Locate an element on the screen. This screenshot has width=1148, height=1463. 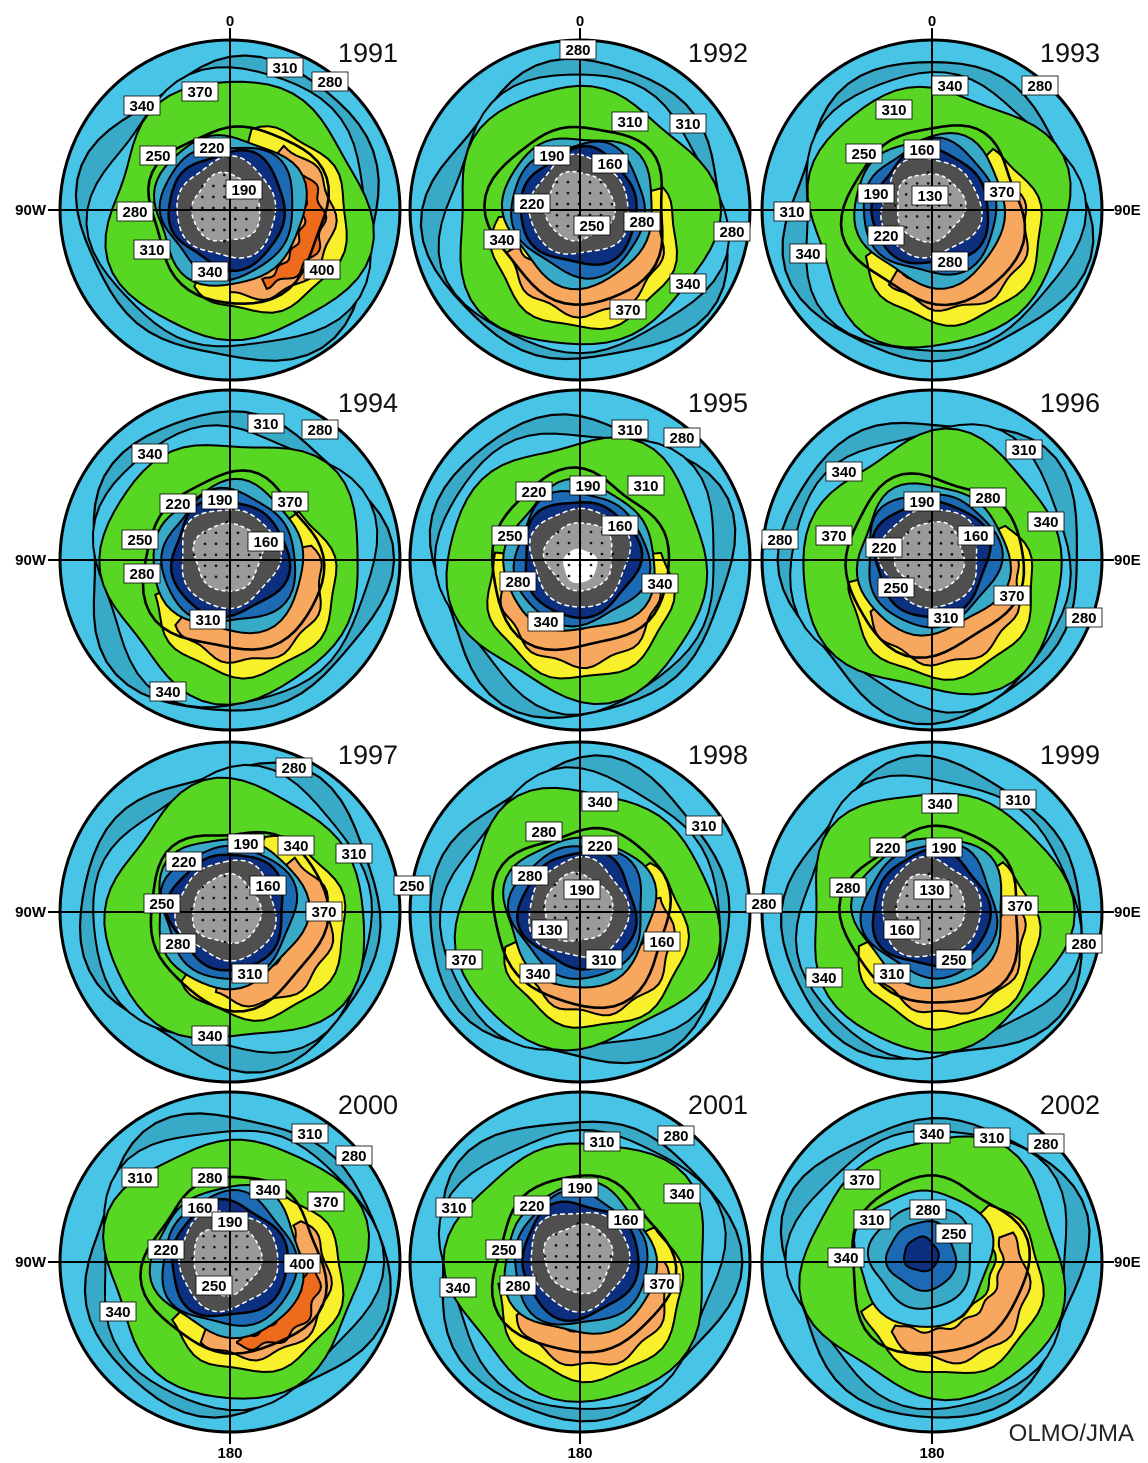
contour-label: 400 is located at coordinates (321, 270).